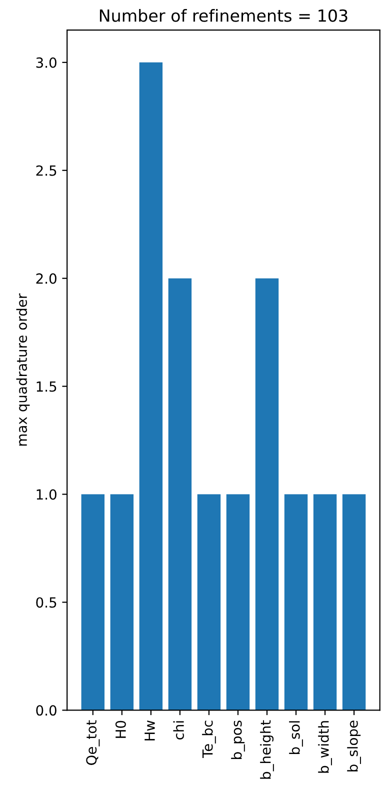 The image size is (390, 790). Describe the element at coordinates (46, 494) in the screenshot. I see `y-tick-label: 1.0` at that location.